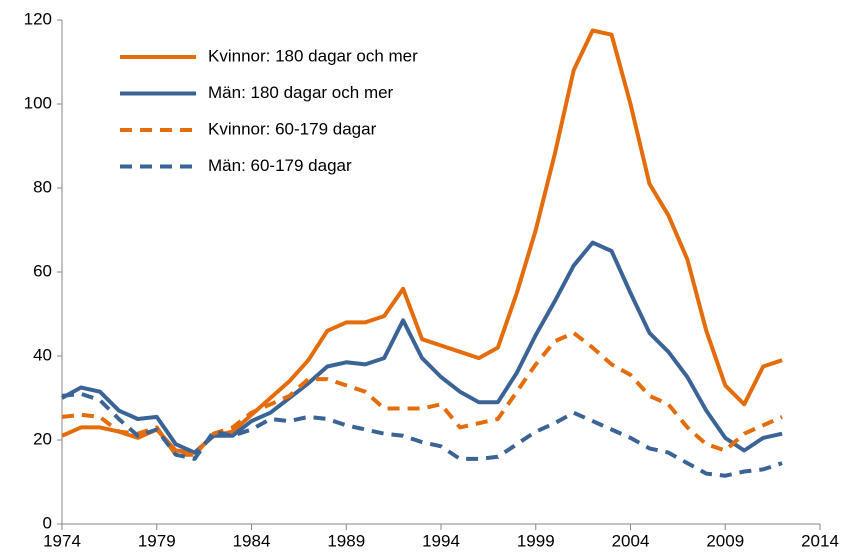 The image size is (858, 553). What do you see at coordinates (252, 540) in the screenshot?
I see `x-tick-label: 1984` at bounding box center [252, 540].